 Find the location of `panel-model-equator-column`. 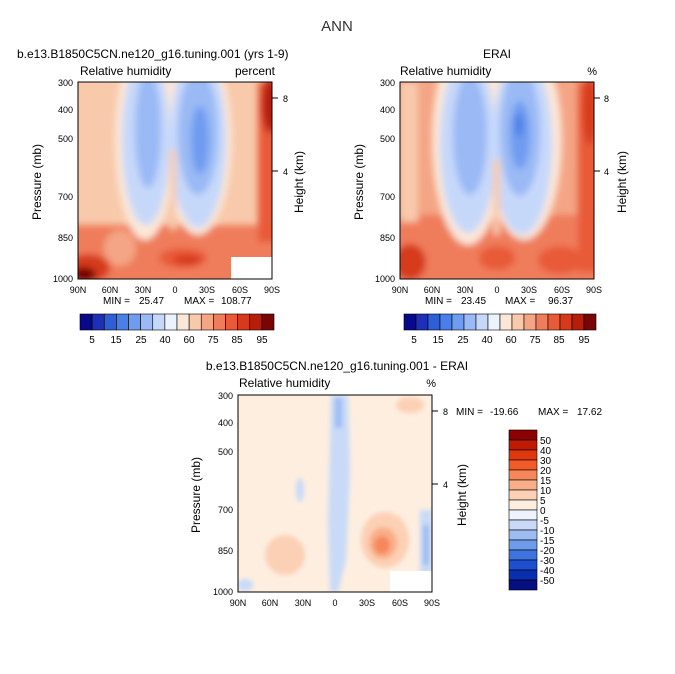

panel-model-equator-column is located at coordinates (173, 190).